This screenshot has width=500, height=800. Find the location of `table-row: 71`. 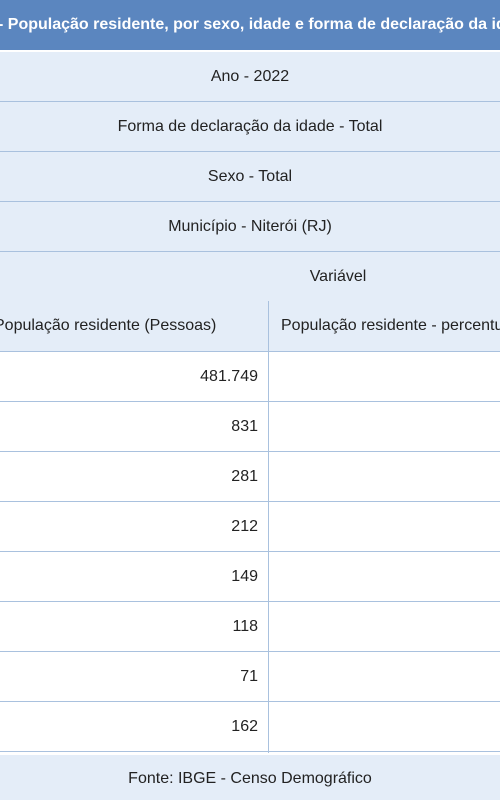

table-row: 71 is located at coordinates (250, 677).